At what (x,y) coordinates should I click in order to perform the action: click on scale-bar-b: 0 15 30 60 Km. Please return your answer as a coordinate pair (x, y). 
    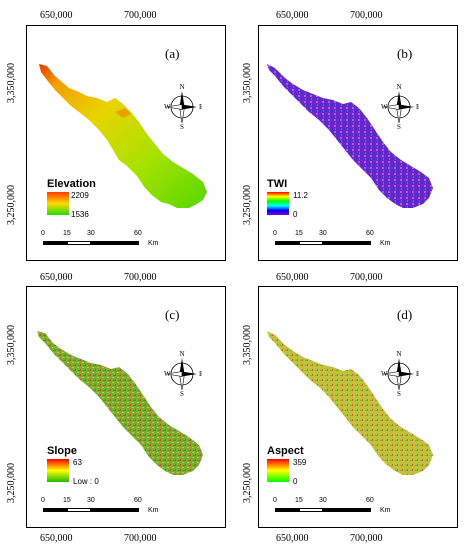
    Looking at the image, I should click on (339, 241).